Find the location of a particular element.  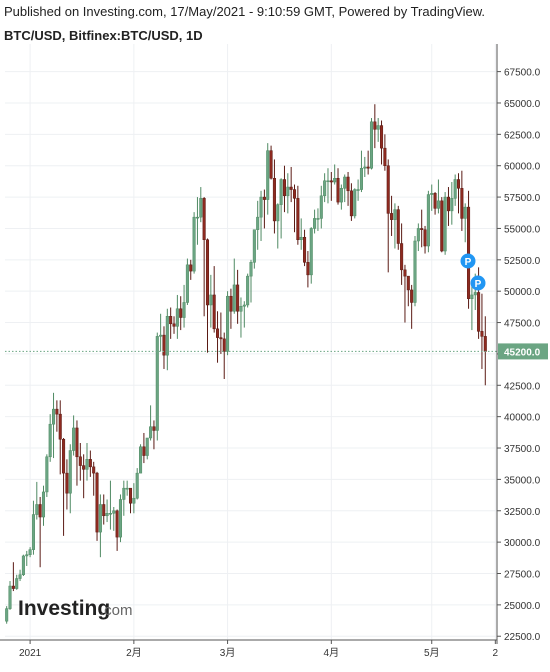

y-tick-label: 50000.0 is located at coordinates (522, 292).